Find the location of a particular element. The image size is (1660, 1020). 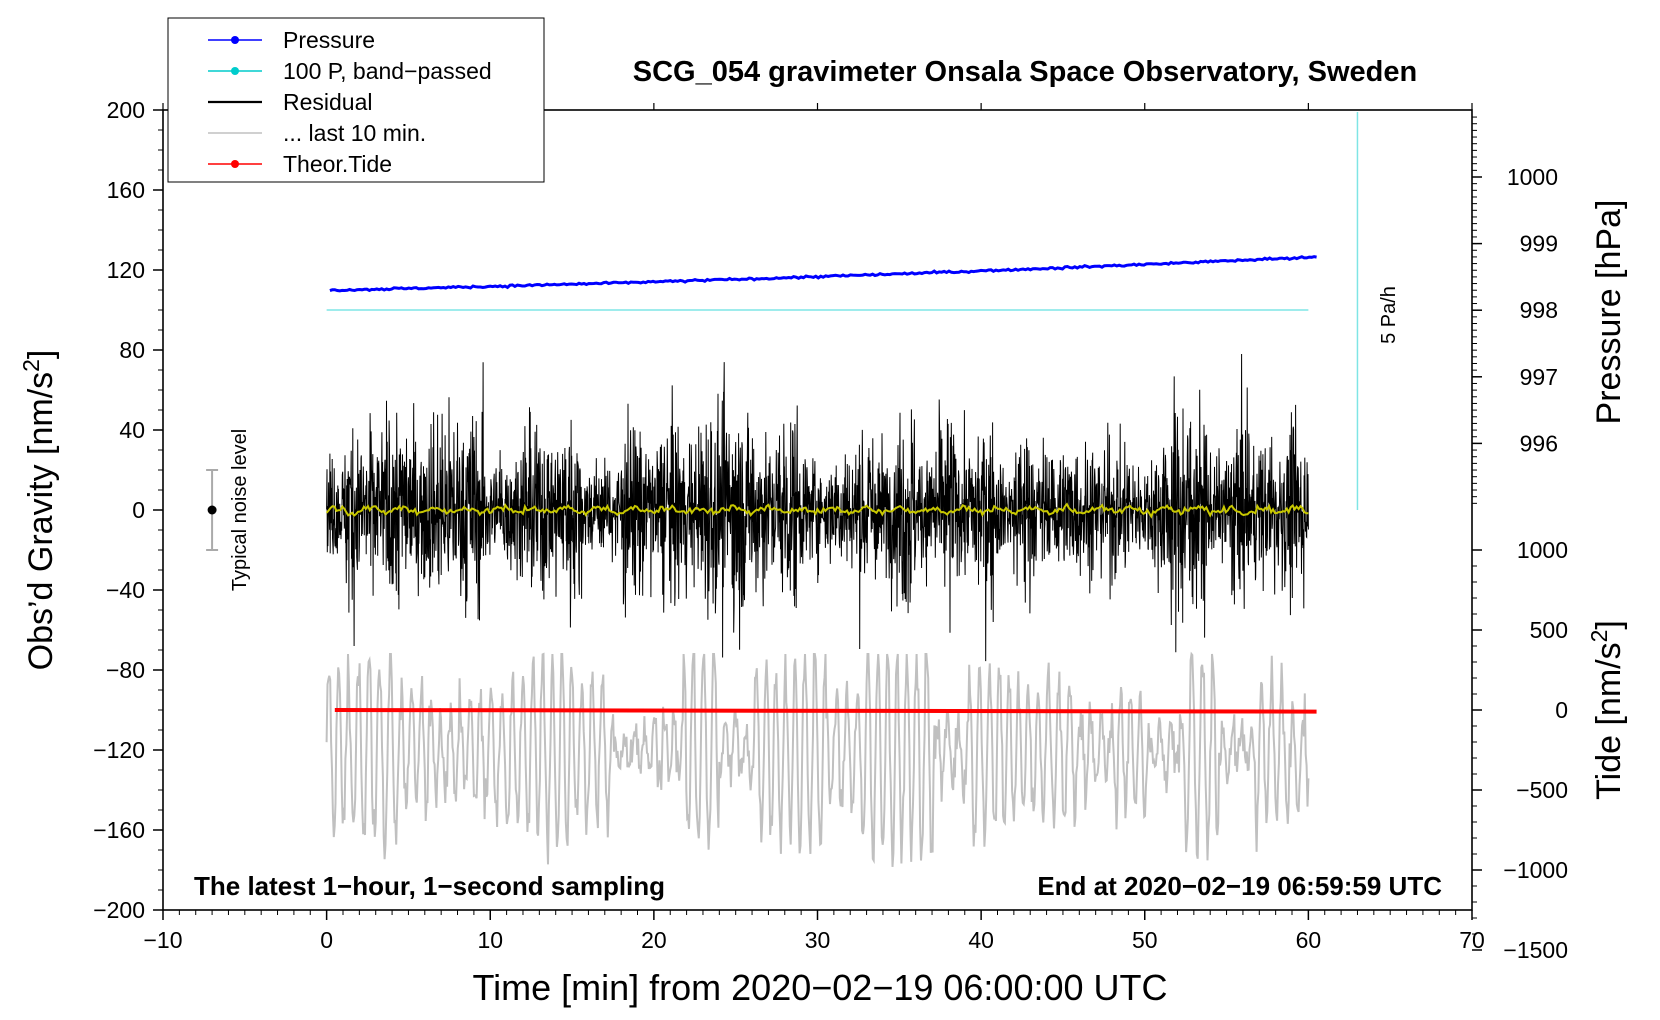

annotation-latest-hour: The latest 1−hour, 1−second sampling is located at coordinates (429, 886).